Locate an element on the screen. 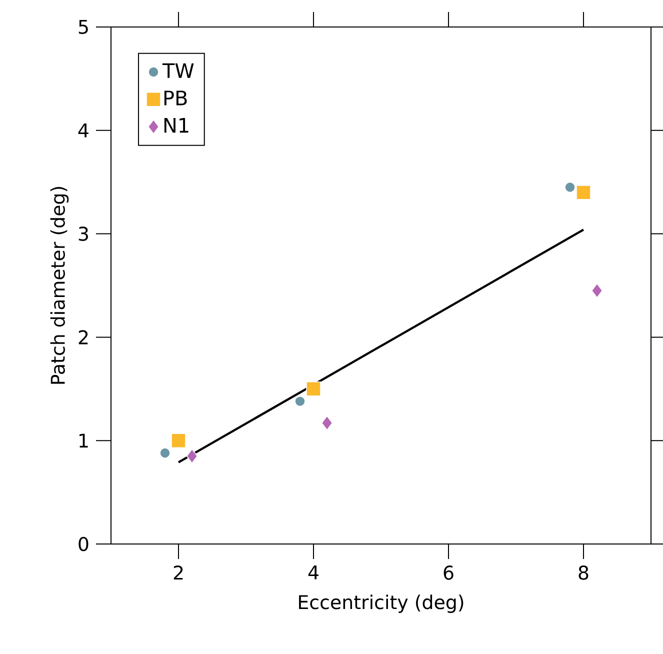 This screenshot has height=654, width=663. legend-label: N1 is located at coordinates (176, 125).